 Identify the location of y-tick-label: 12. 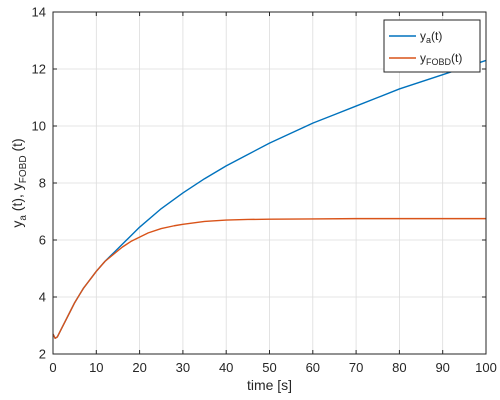
(39, 69).